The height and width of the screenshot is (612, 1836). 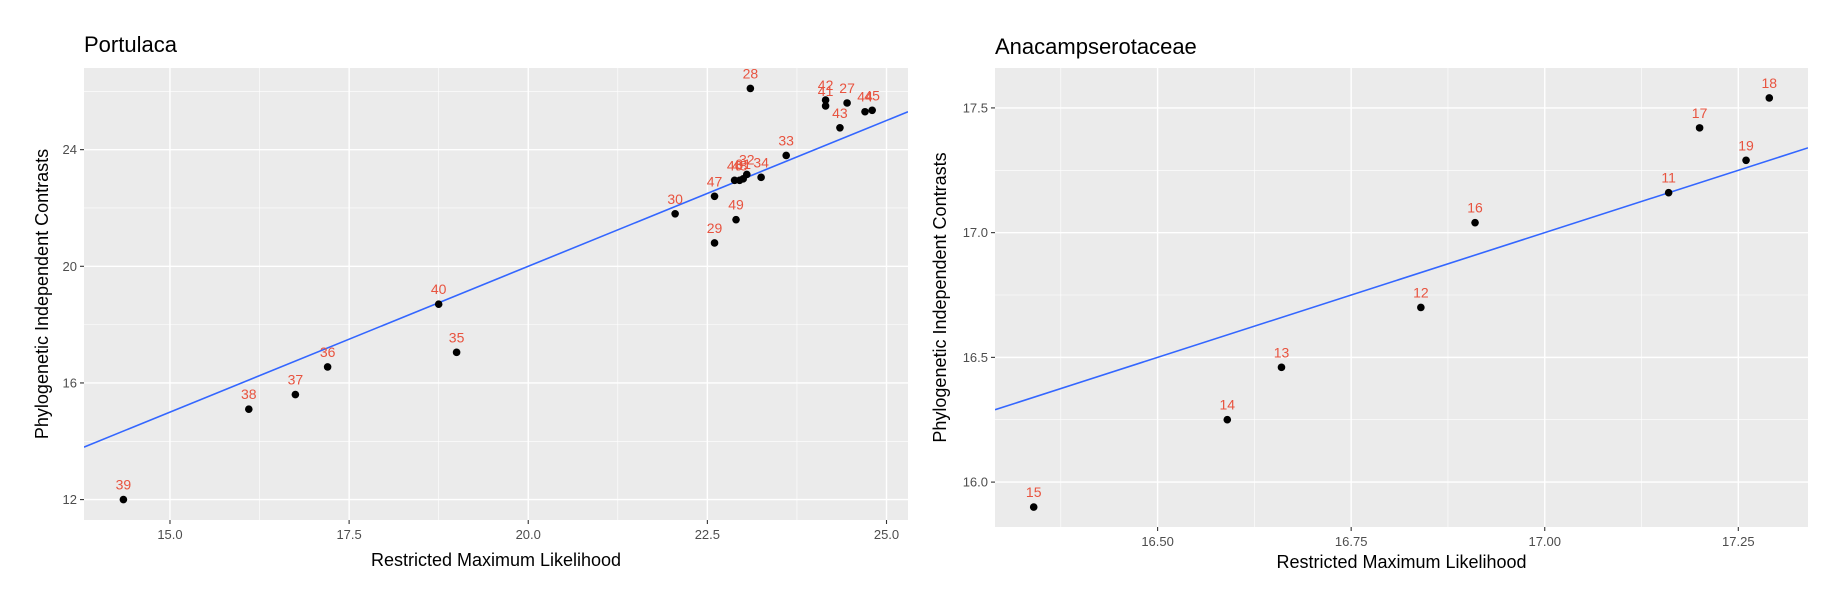 What do you see at coordinates (715, 228) in the screenshot?
I see `point-label-29: 29` at bounding box center [715, 228].